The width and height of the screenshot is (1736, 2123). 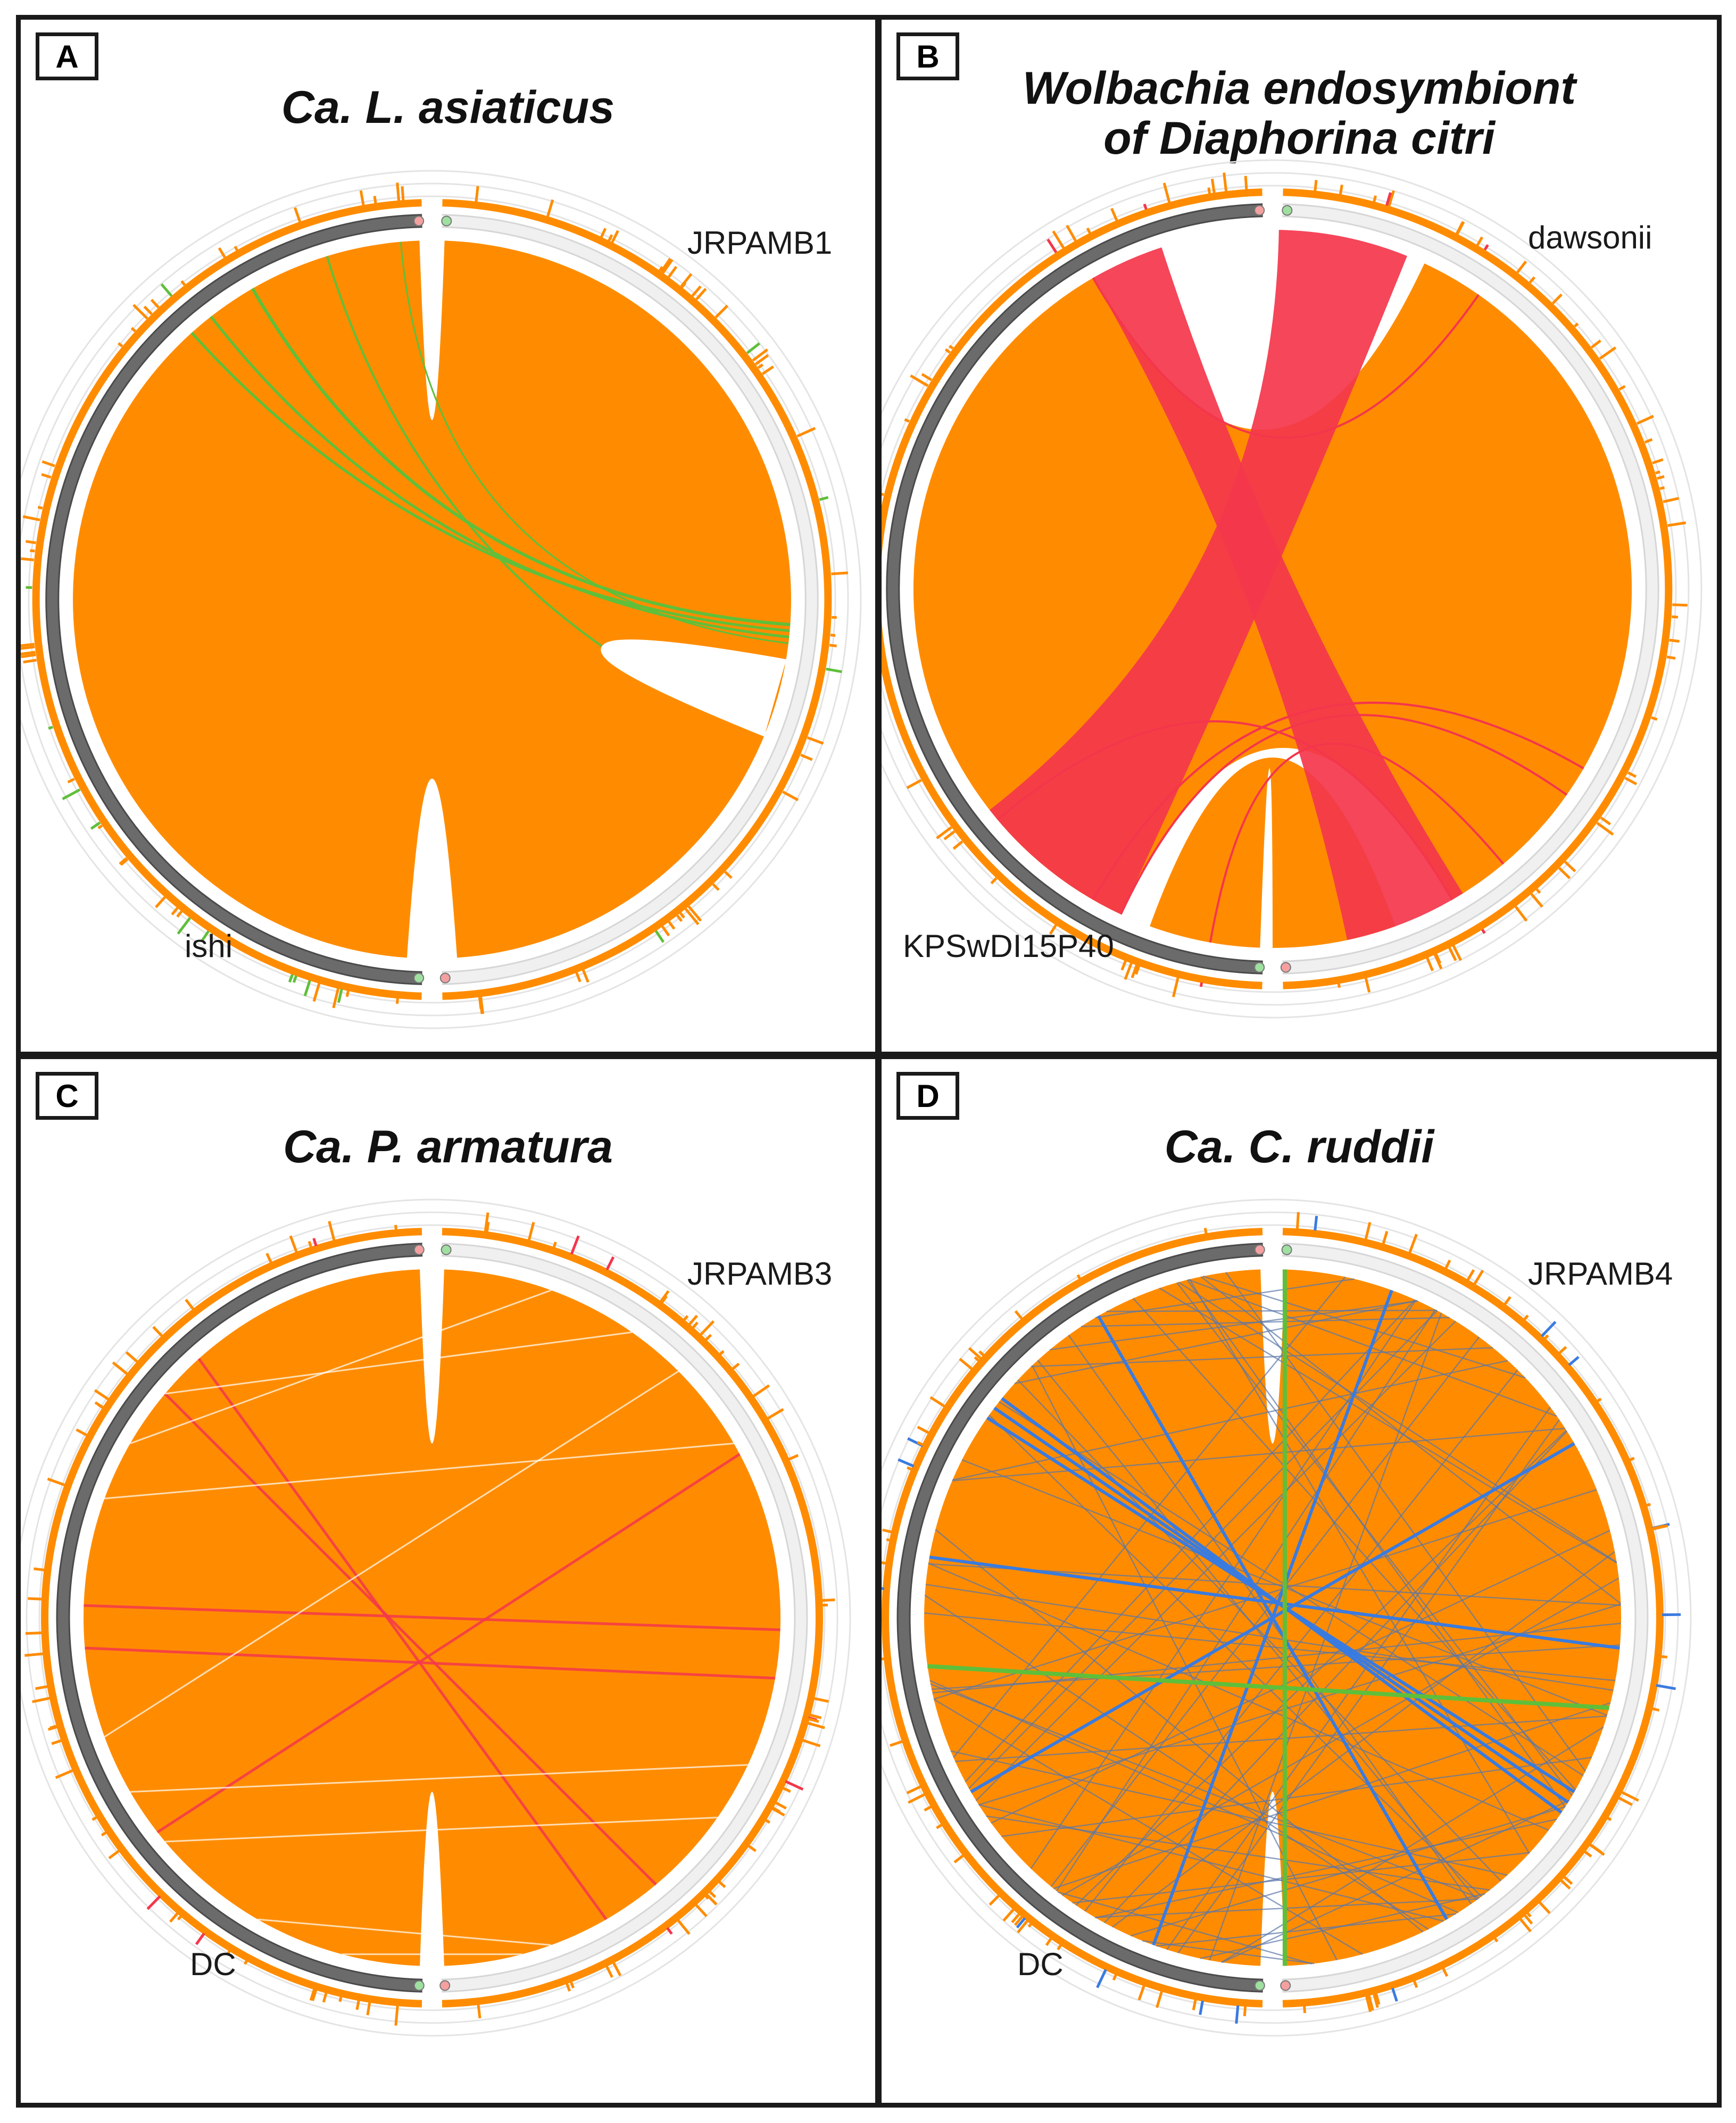 I want to click on coverage-track, so click(x=637, y=599).